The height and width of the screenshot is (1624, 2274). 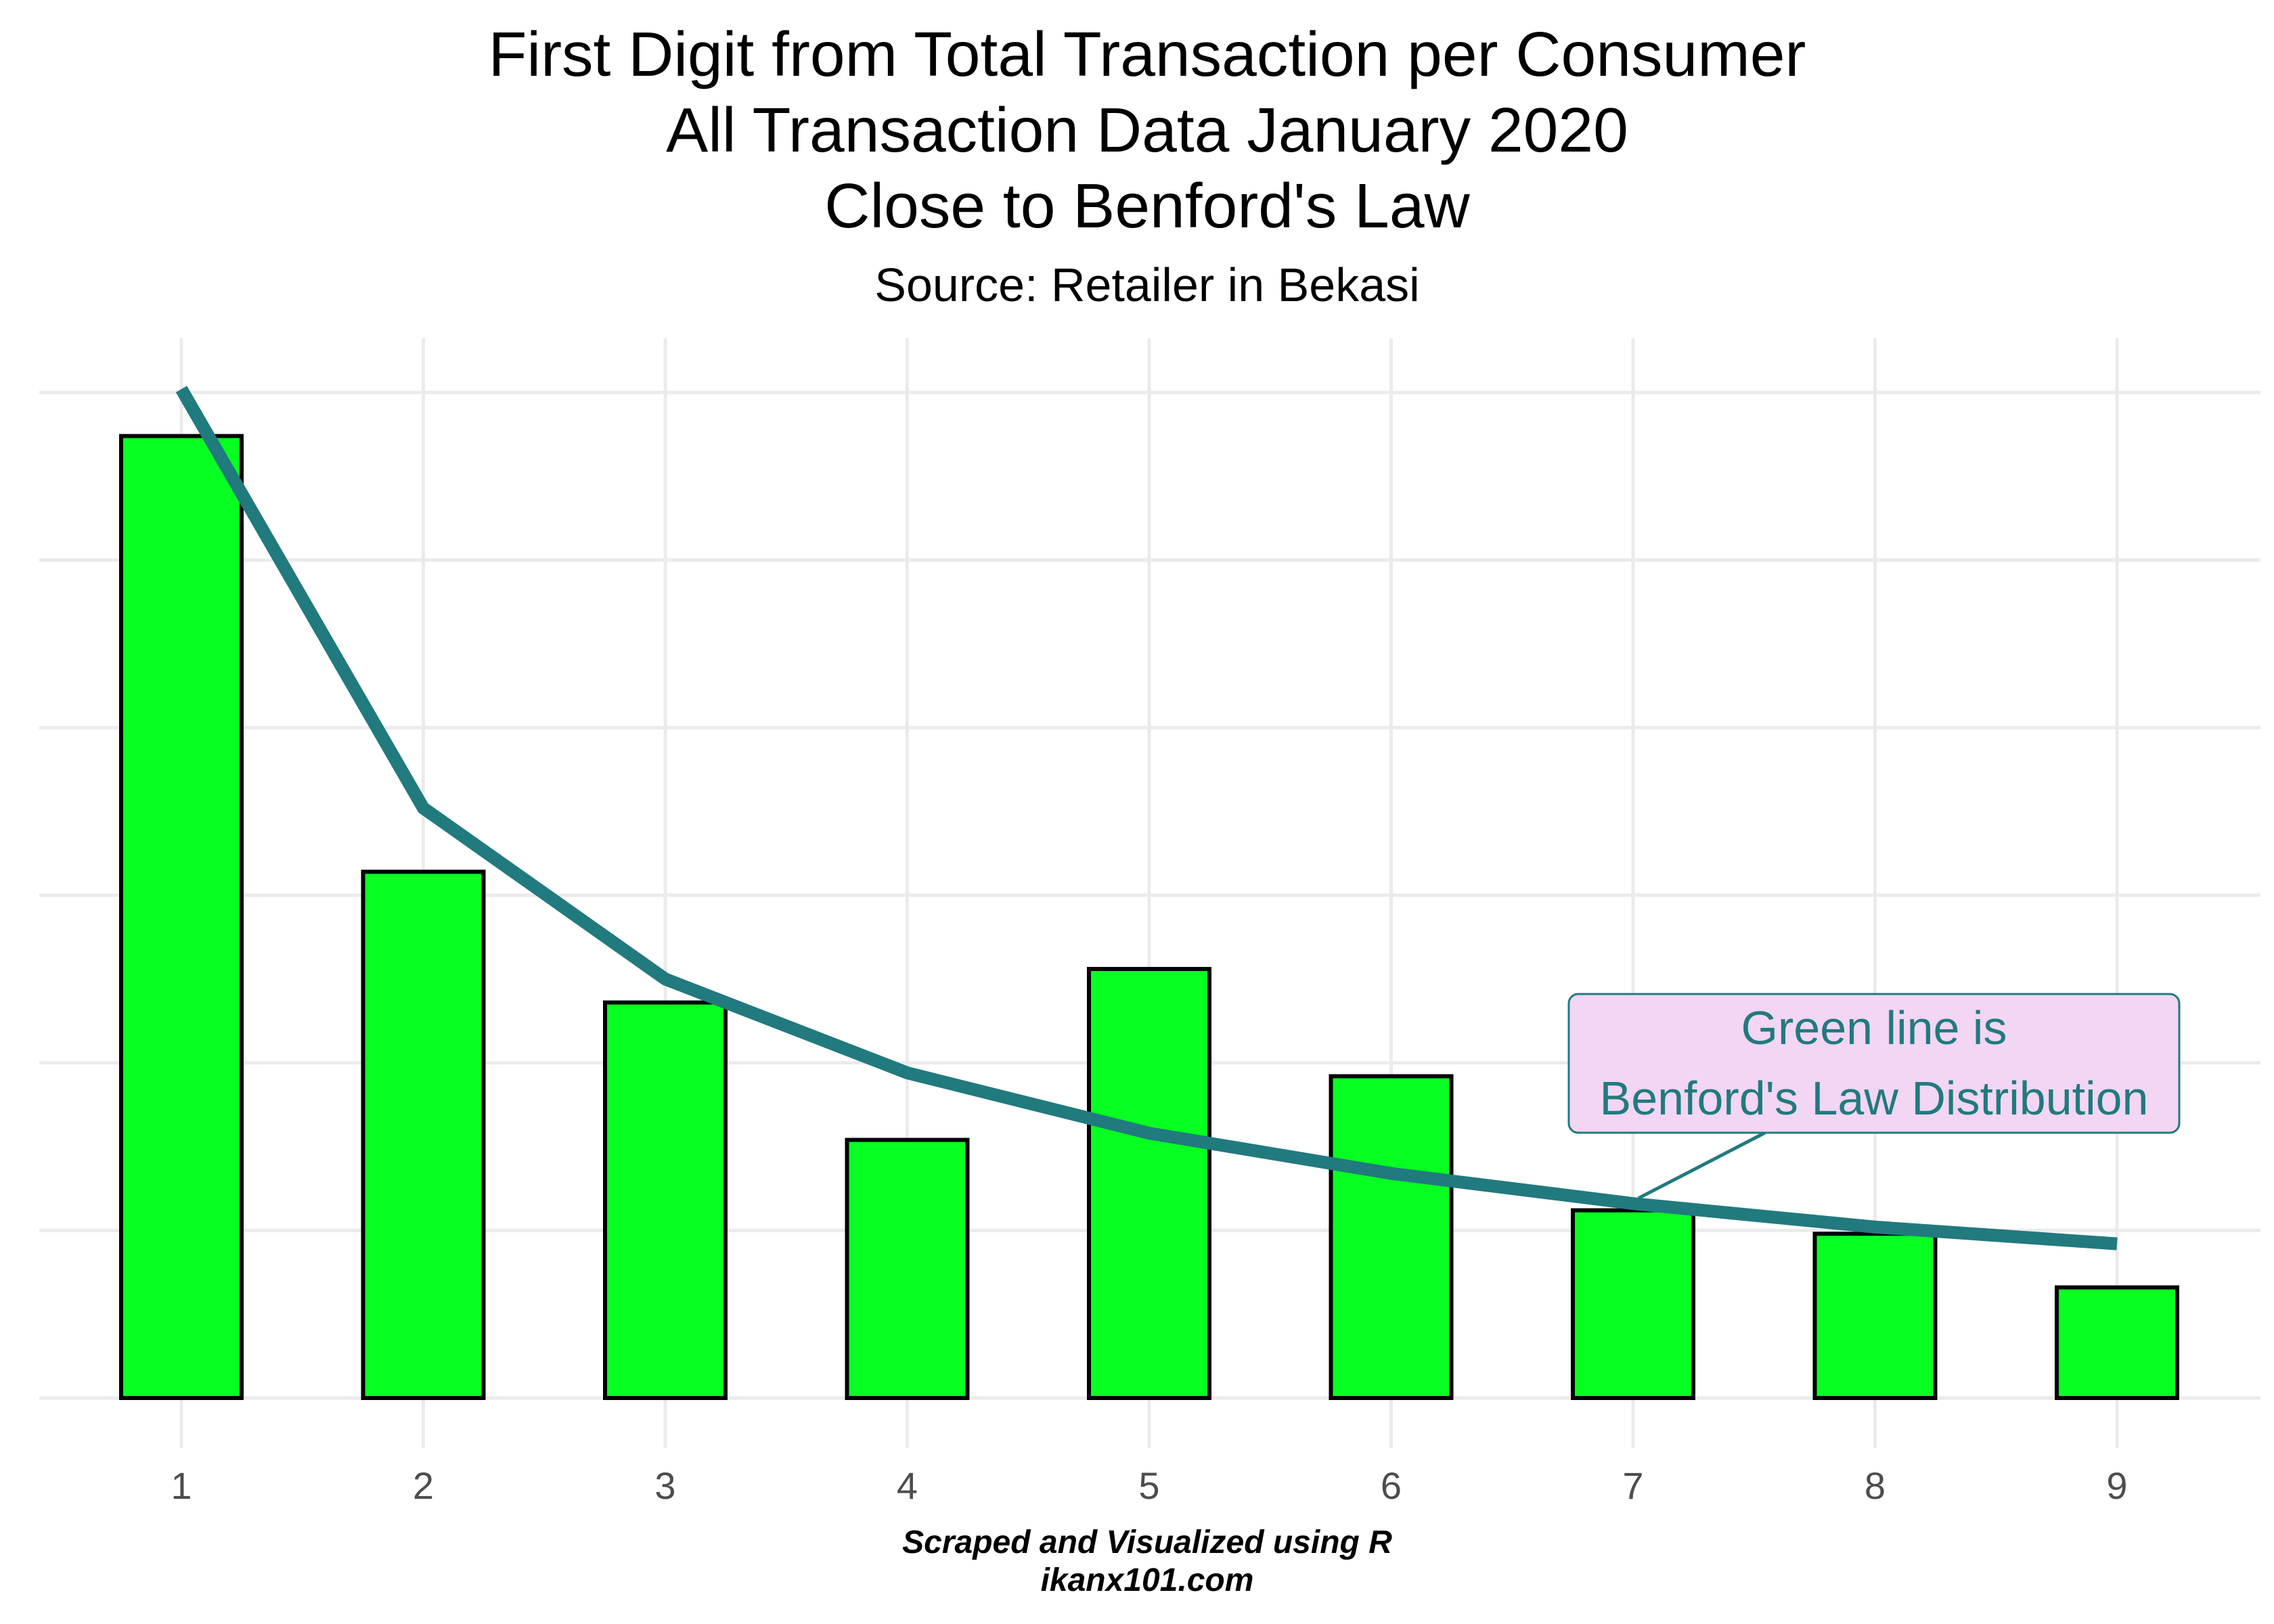 I want to click on x-tick-labels: 1 2 3 4 5 6 7 8 9, so click(x=1149, y=1485).